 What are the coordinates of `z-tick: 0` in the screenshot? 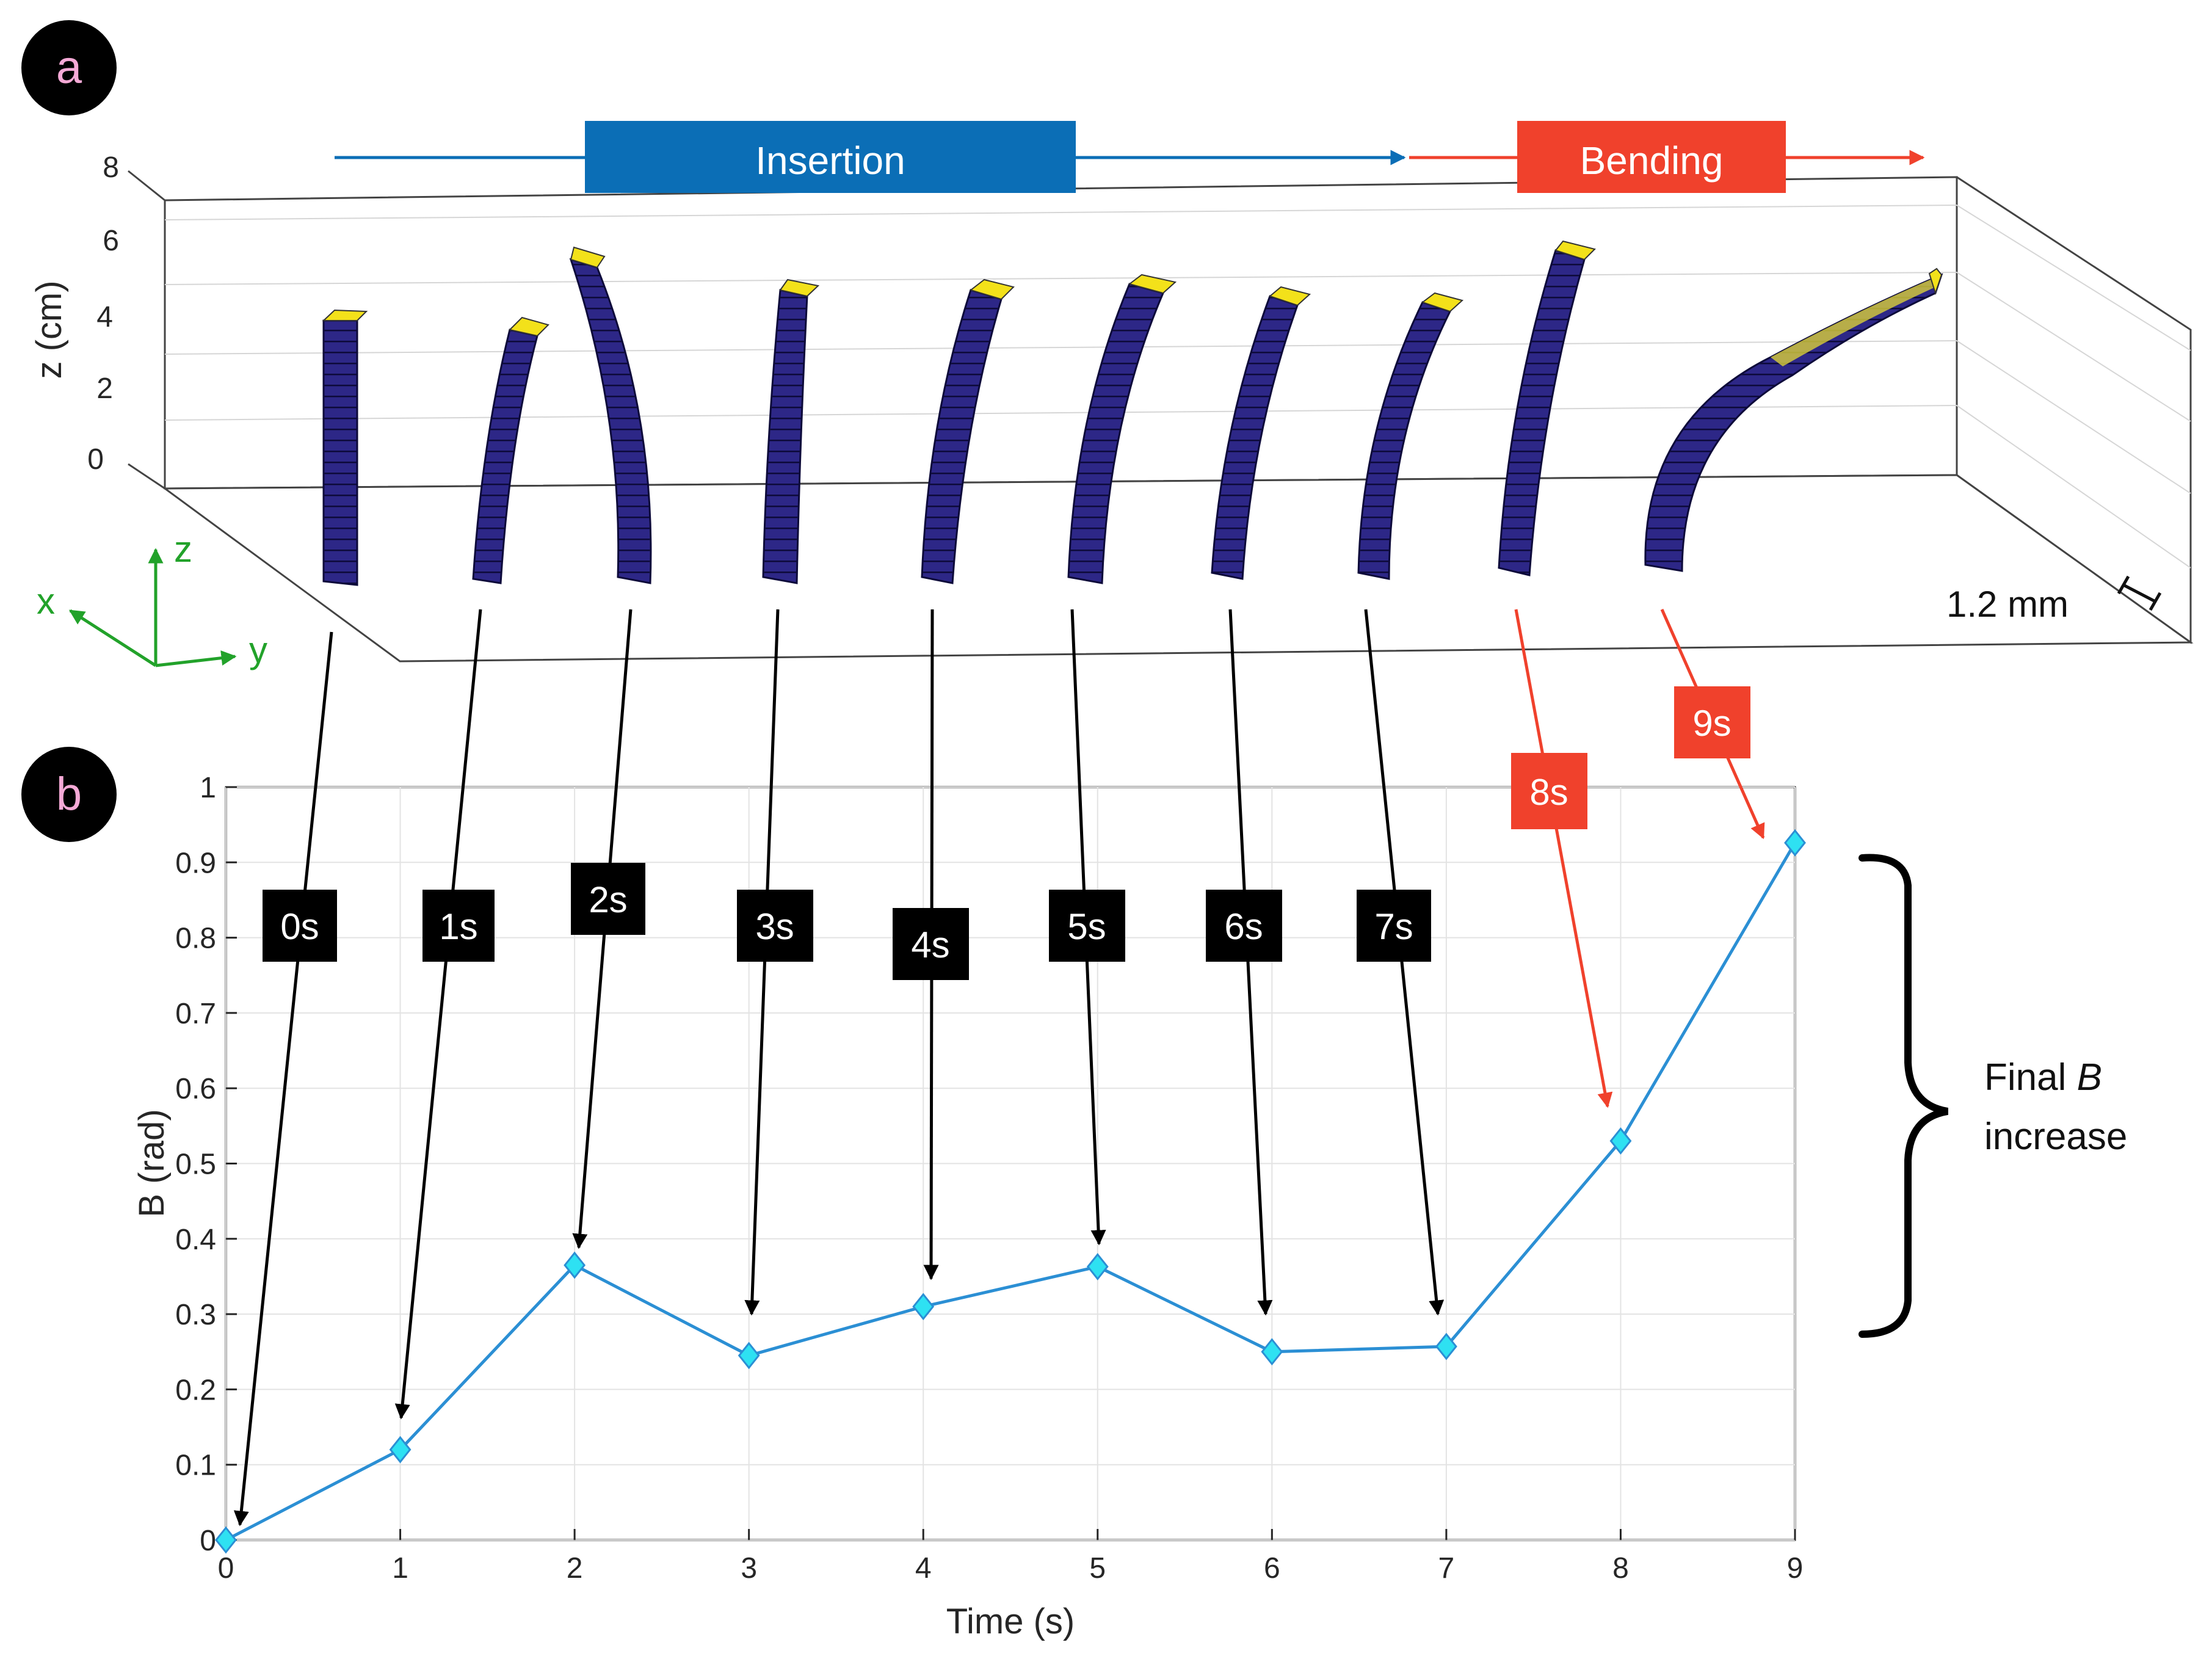 It's located at (96, 459).